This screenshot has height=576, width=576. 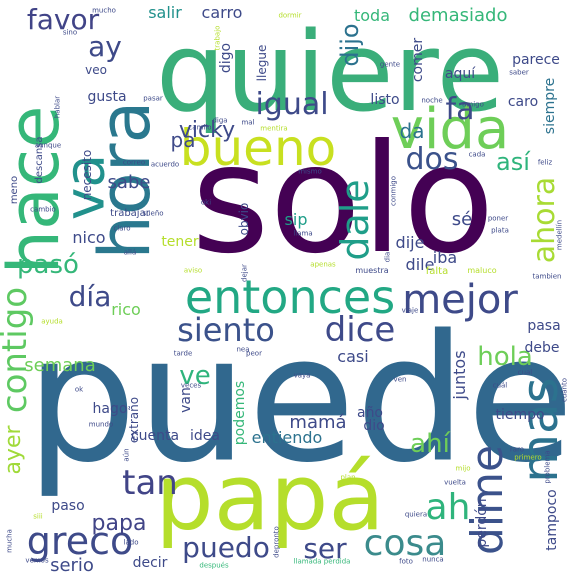 What do you see at coordinates (372, 15) in the screenshot?
I see `word-toda: toda` at bounding box center [372, 15].